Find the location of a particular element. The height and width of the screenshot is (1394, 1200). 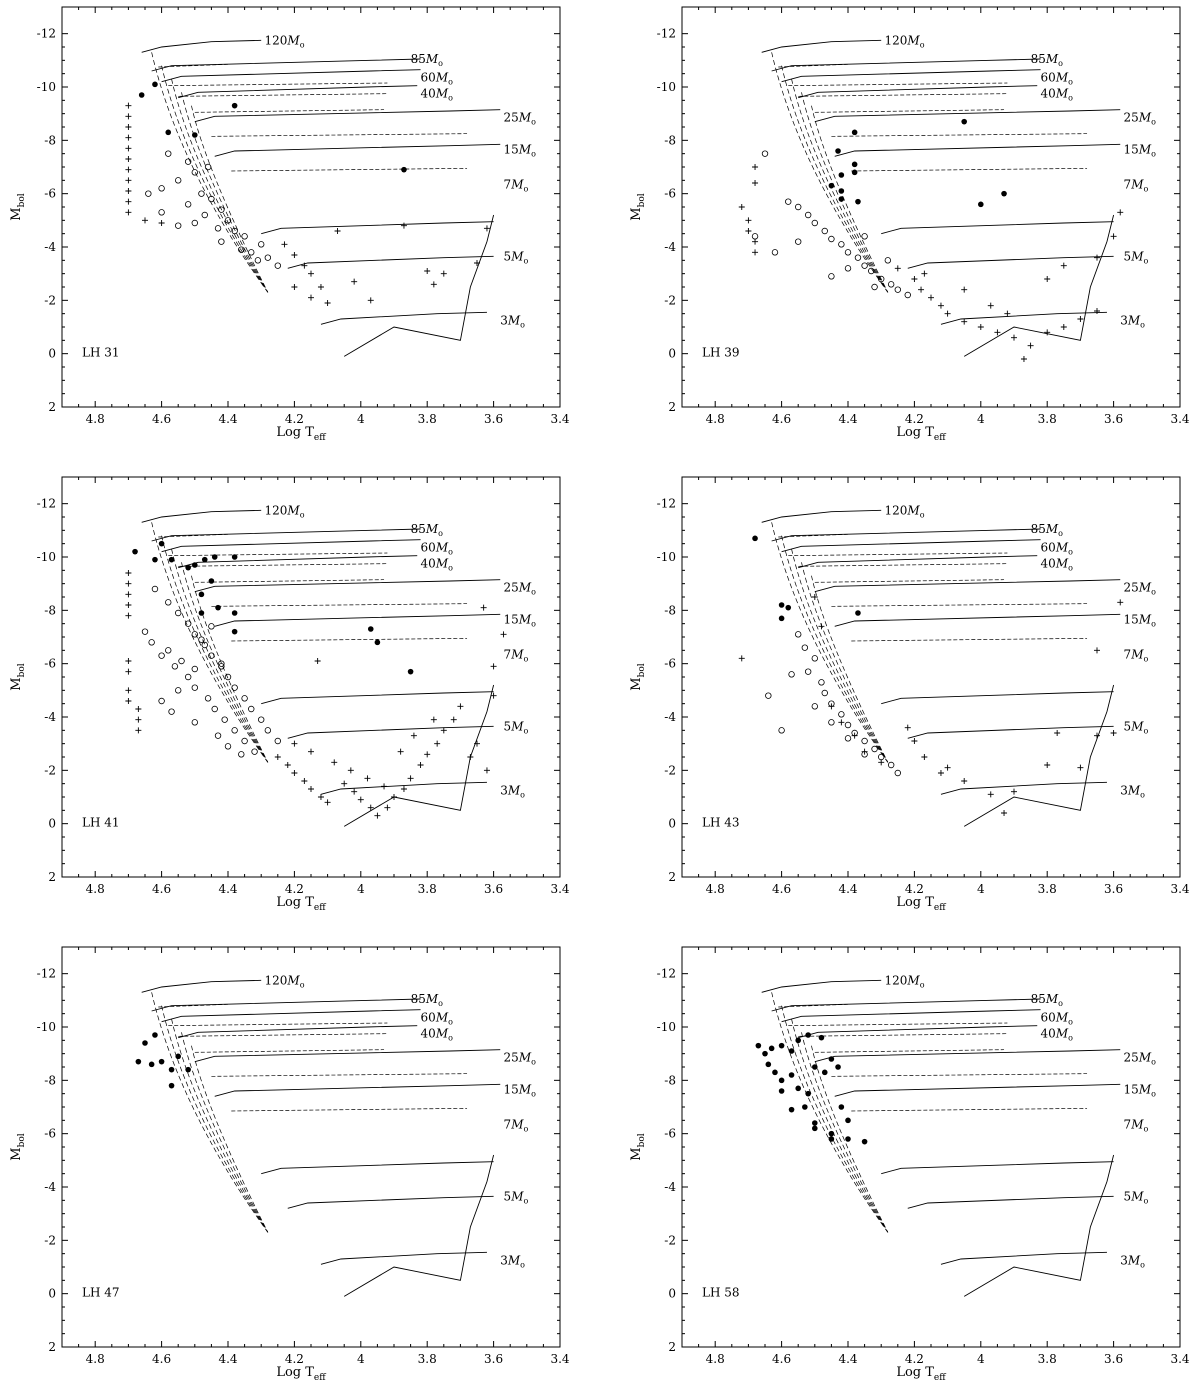

x-tick-label: 4.4 is located at coordinates (227, 889).